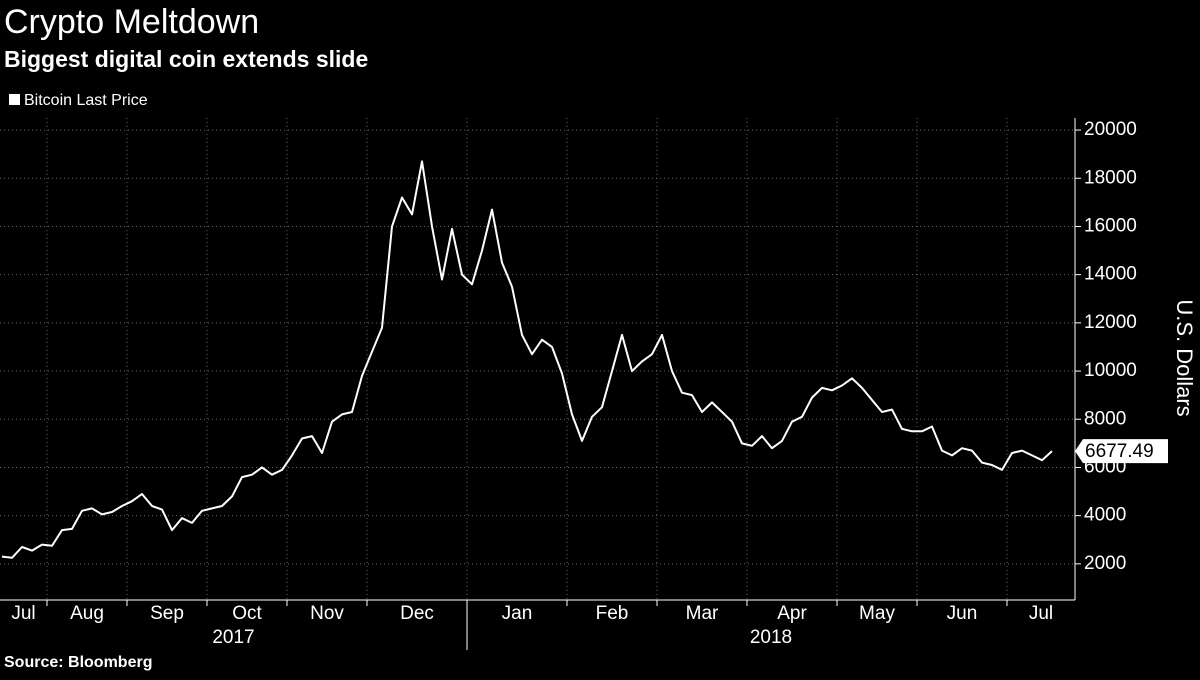  What do you see at coordinates (792, 613) in the screenshot?
I see `x-tick-label: Apr` at bounding box center [792, 613].